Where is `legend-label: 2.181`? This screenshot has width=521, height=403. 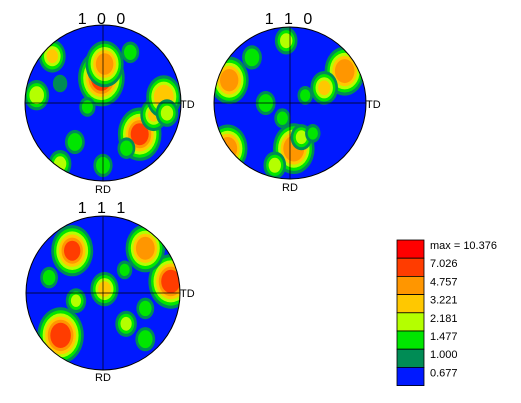
legend-label: 2.181 is located at coordinates (444, 319).